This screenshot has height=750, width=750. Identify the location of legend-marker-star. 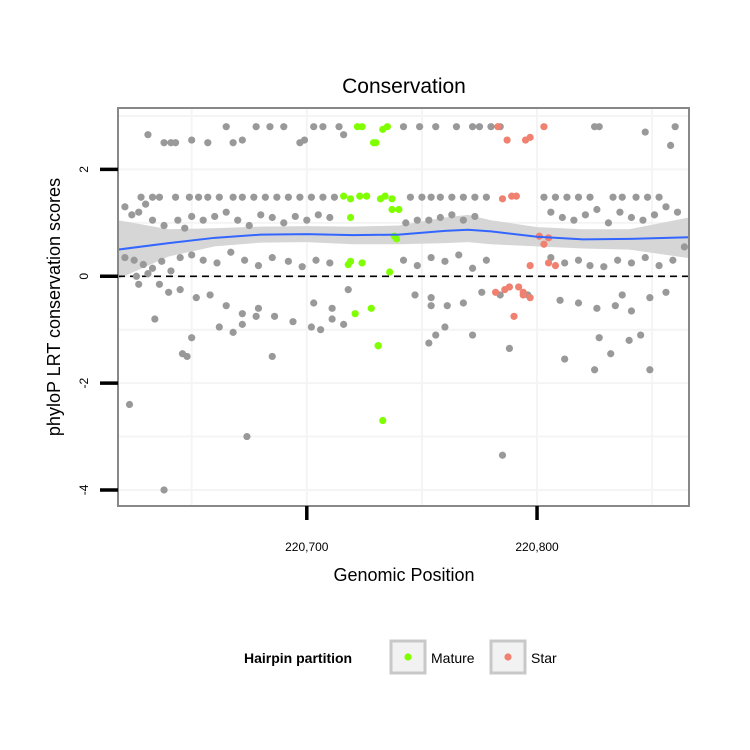
(508, 657).